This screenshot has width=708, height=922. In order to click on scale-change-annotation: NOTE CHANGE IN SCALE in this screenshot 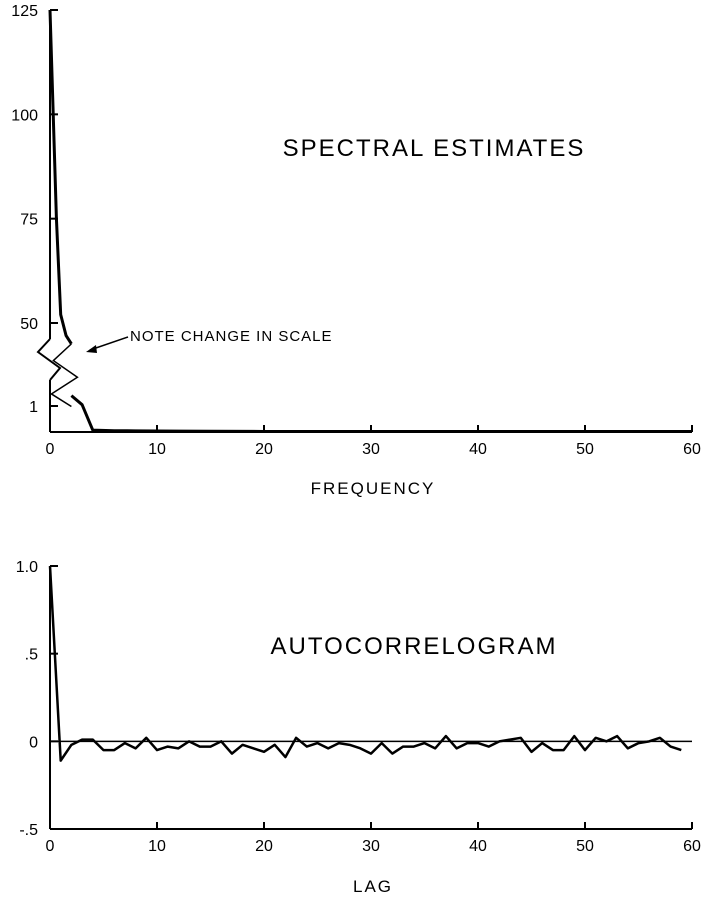, I will do `click(231, 336)`.